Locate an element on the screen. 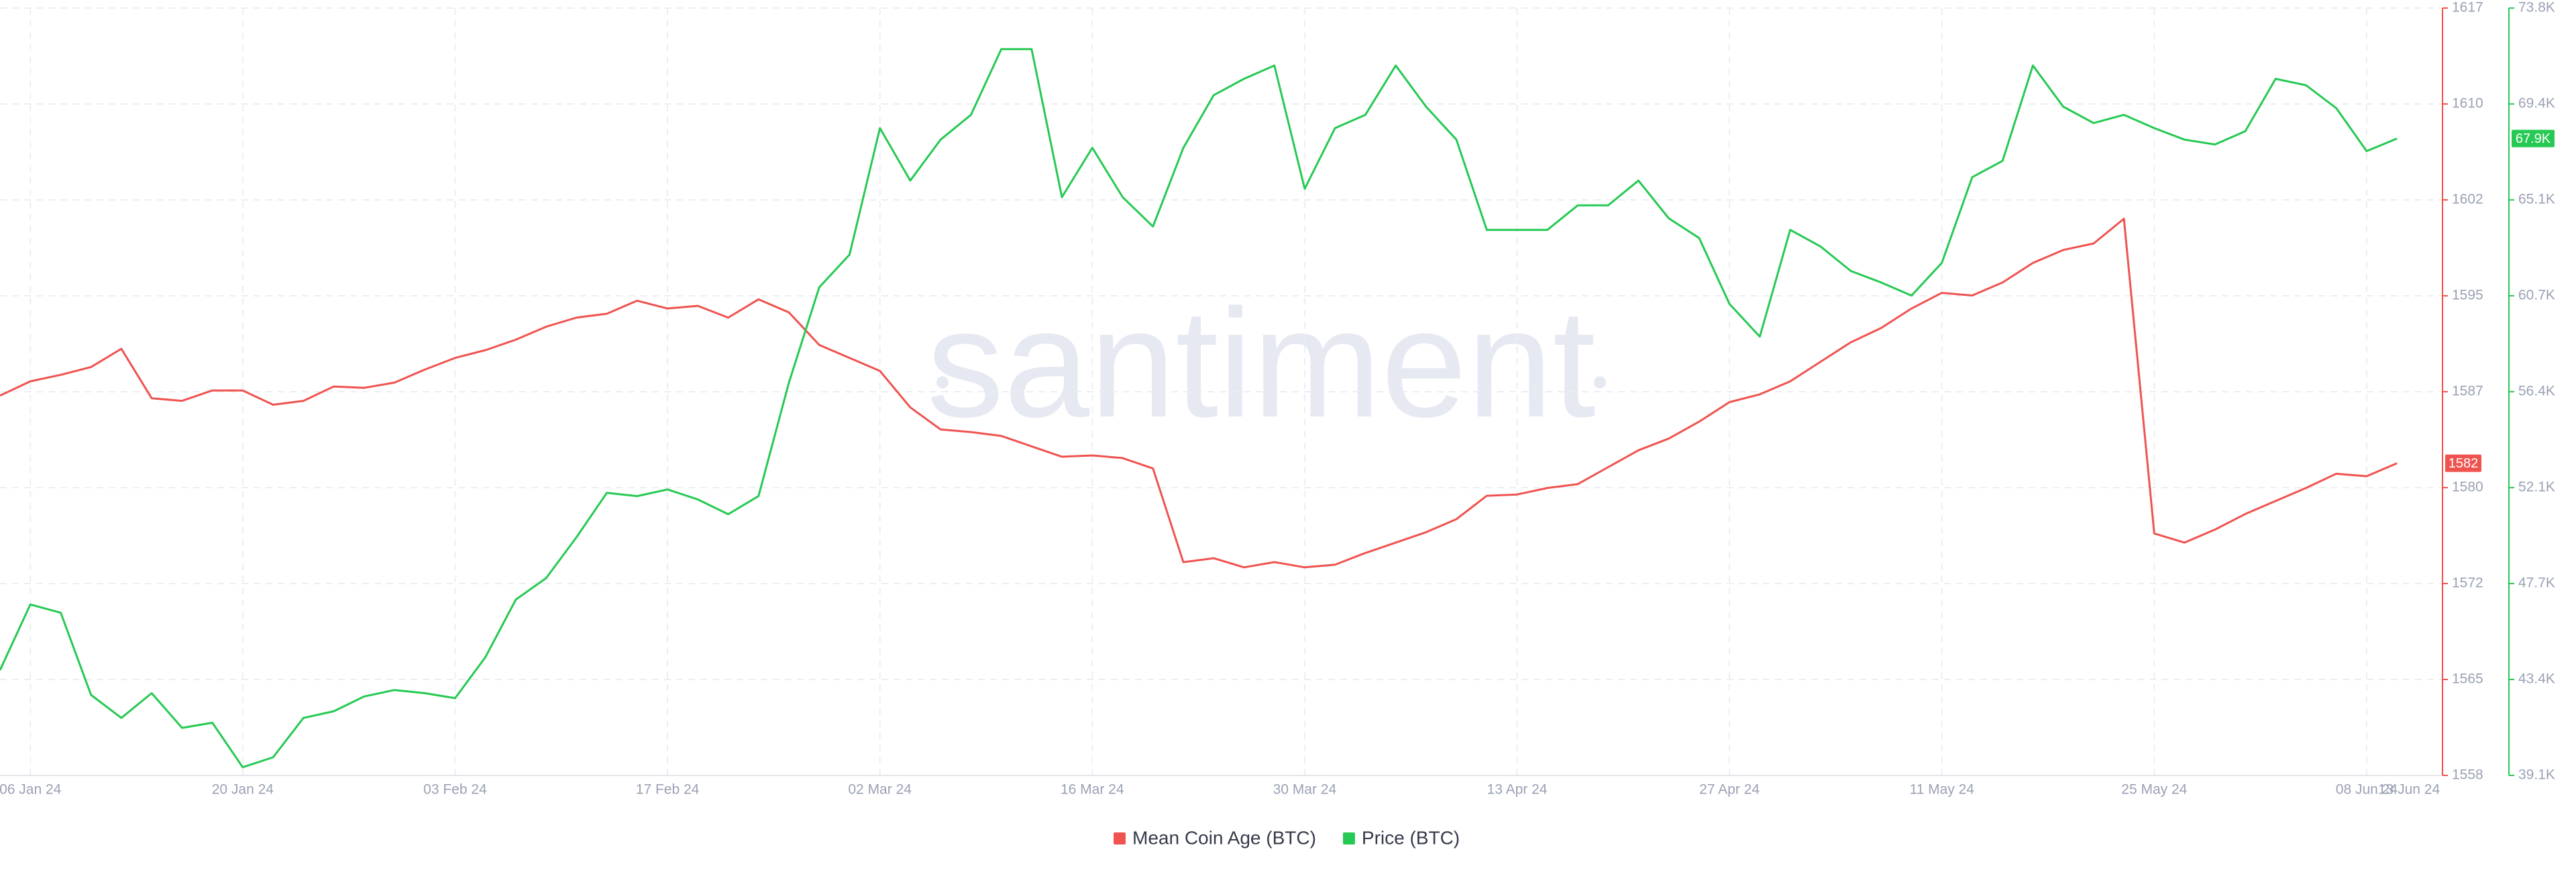 This screenshot has height=872, width=2576. watermark: santiment is located at coordinates (1260, 363).